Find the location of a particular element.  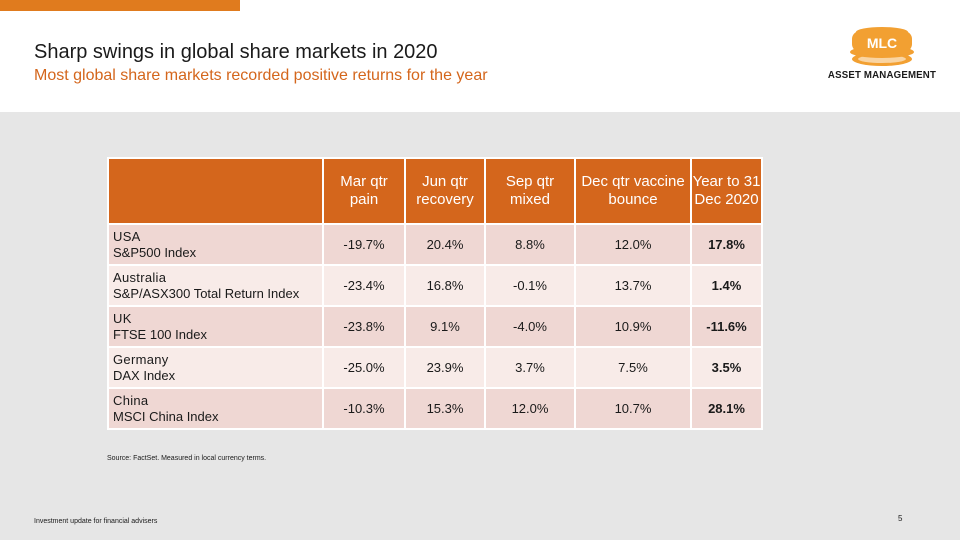

country-name: China is located at coordinates (131, 400).